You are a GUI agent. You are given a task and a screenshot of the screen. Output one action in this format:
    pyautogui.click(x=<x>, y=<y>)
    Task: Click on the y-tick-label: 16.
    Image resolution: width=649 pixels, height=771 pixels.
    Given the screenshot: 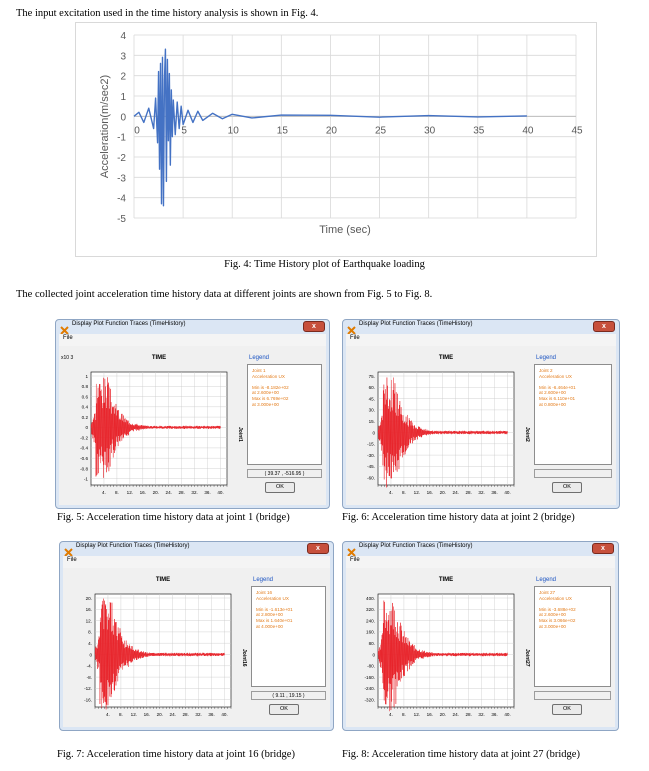 What is the action you would take?
    pyautogui.click(x=89, y=609)
    